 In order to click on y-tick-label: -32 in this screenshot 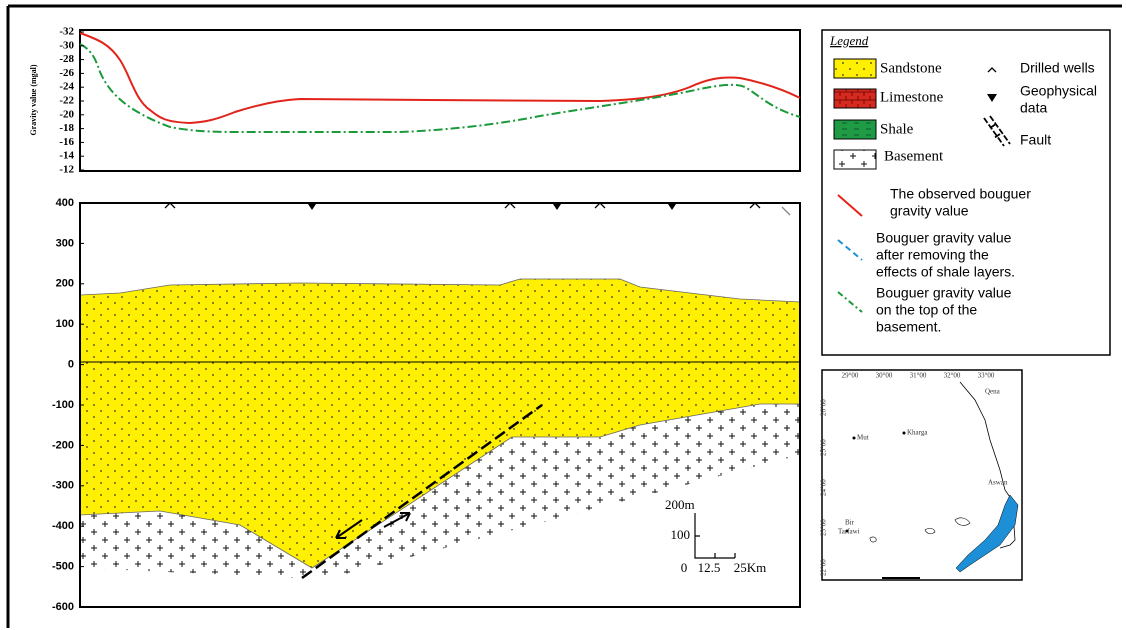, I will do `click(66, 32)`.